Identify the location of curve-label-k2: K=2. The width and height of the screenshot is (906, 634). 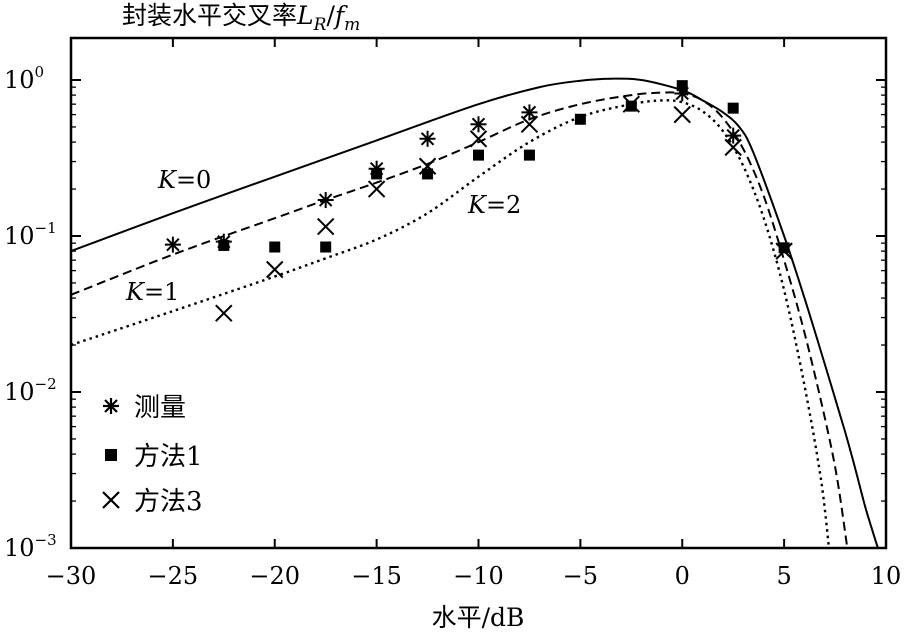
(494, 205).